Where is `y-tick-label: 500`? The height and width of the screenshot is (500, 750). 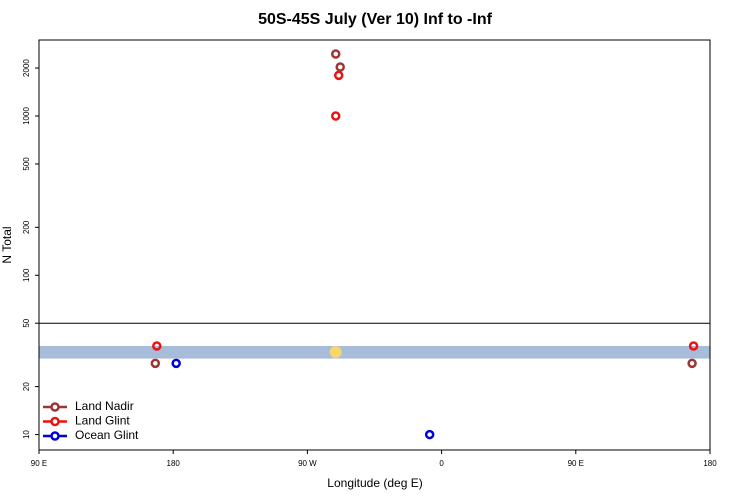 y-tick-label: 500 is located at coordinates (26, 164).